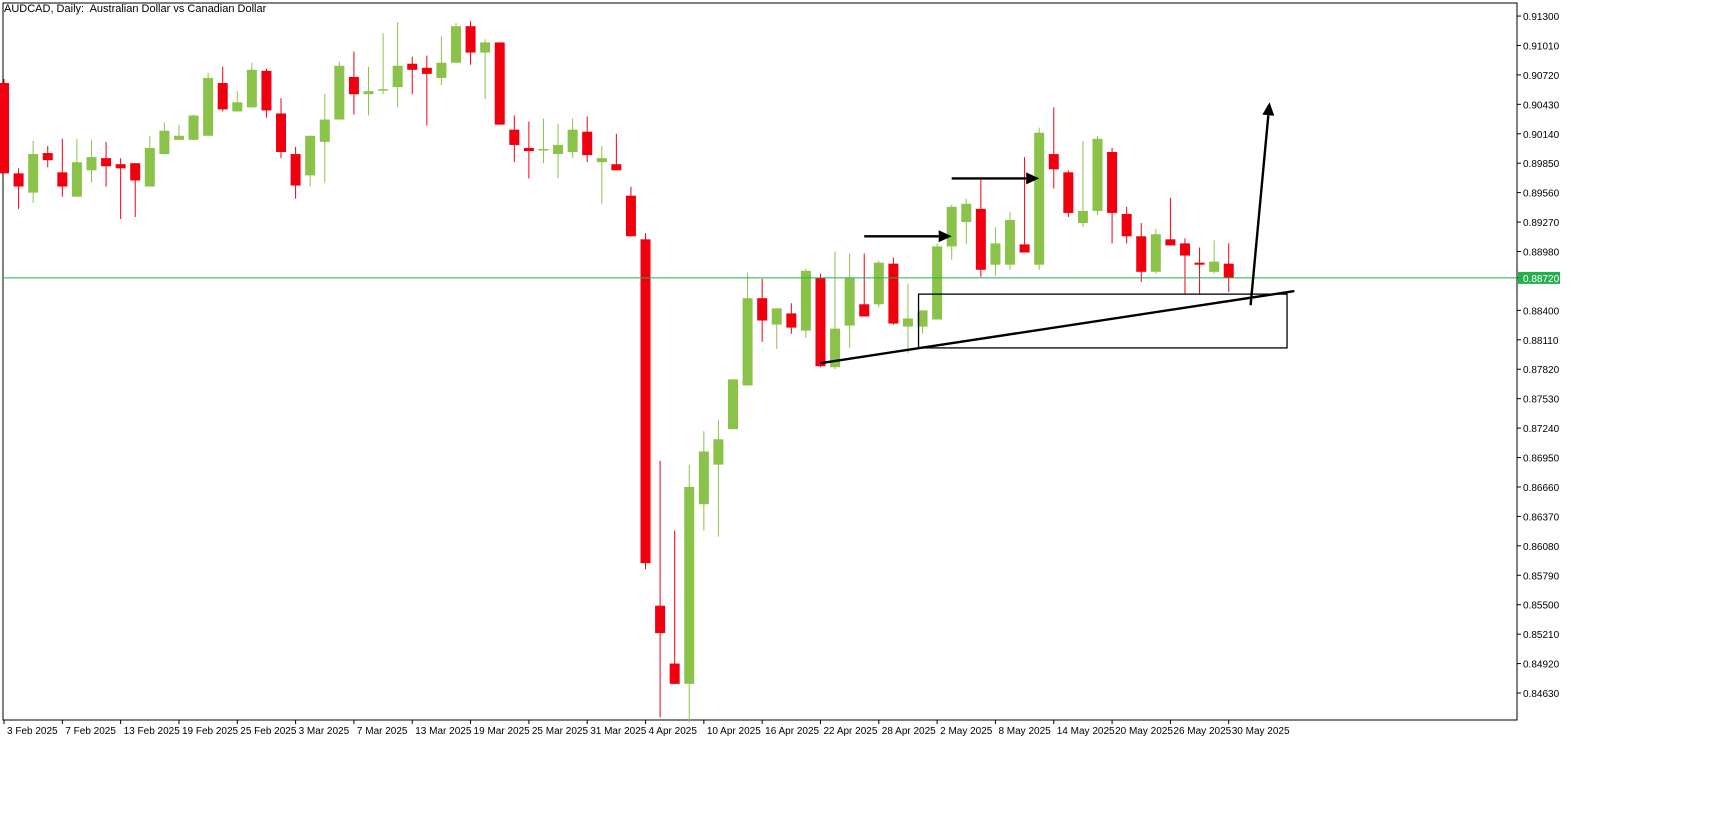 The width and height of the screenshot is (1723, 819). I want to click on ascending-trendline, so click(1057, 327).